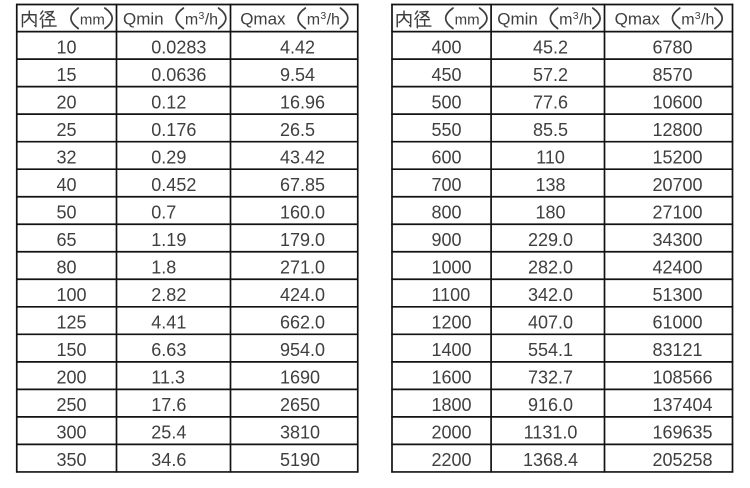 Image resolution: width=750 pixels, height=488 pixels. I want to click on svg-text: 662.0, so click(302, 323).